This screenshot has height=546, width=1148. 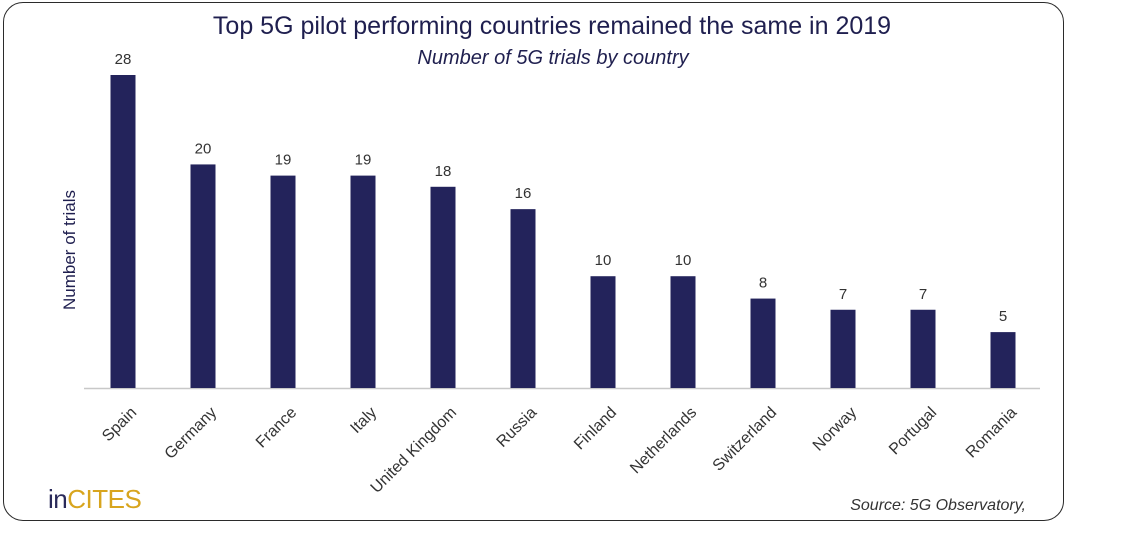 What do you see at coordinates (663, 440) in the screenshot?
I see `x-tick-label: Netherlands` at bounding box center [663, 440].